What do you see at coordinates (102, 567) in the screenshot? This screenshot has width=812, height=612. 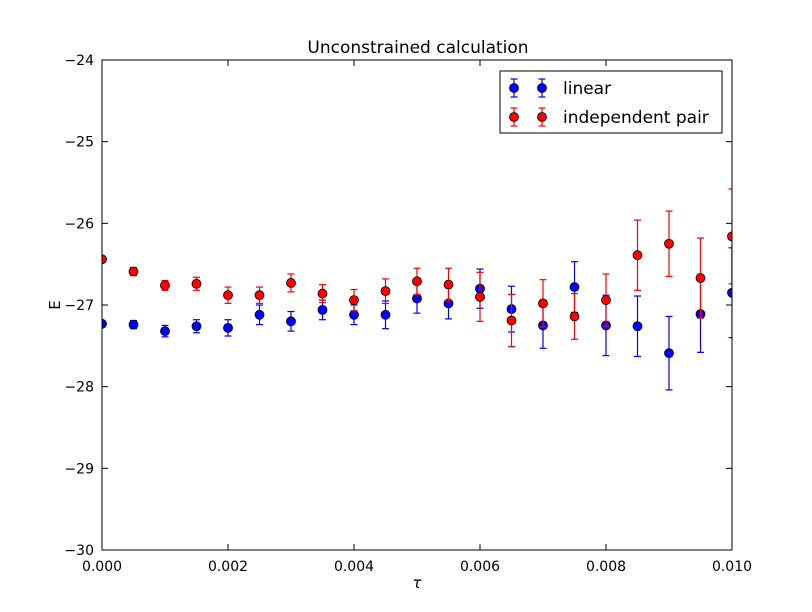 I see `x-tick-label: 0.000` at bounding box center [102, 567].